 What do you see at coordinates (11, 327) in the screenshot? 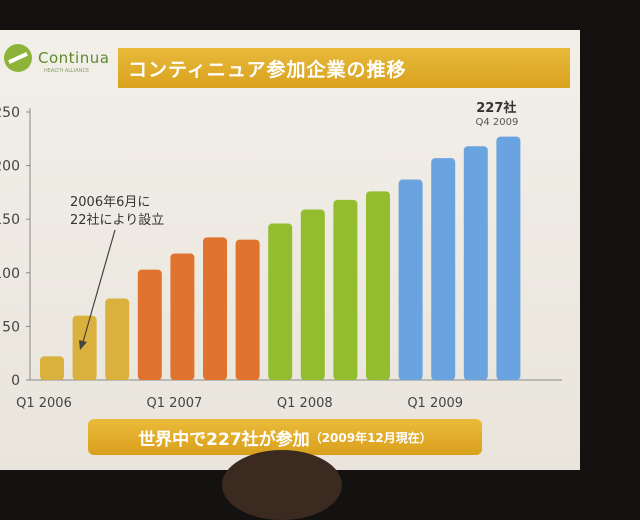
I see `y-tick-label: 50` at bounding box center [11, 327].